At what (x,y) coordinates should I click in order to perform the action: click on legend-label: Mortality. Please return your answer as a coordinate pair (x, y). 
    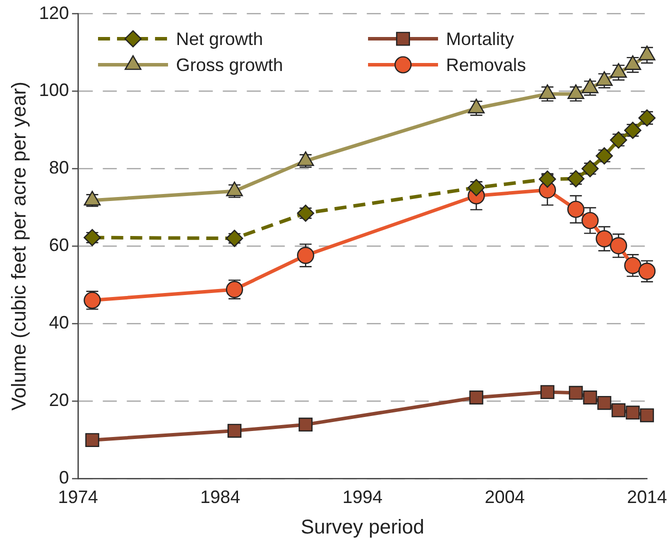
    Looking at the image, I should click on (480, 38).